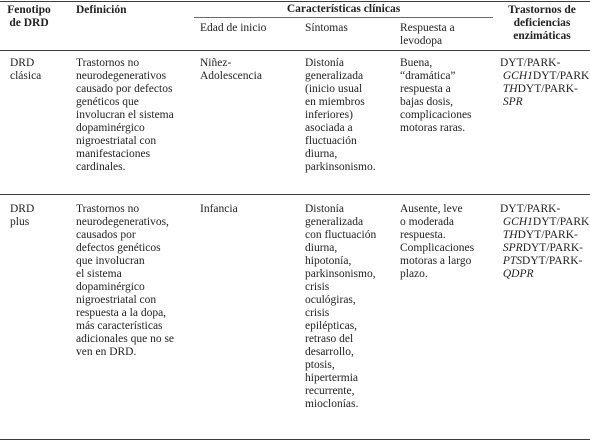 The image size is (590, 443). Describe the element at coordinates (295, 439) in the screenshot. I see `table-bottom-rule` at that location.